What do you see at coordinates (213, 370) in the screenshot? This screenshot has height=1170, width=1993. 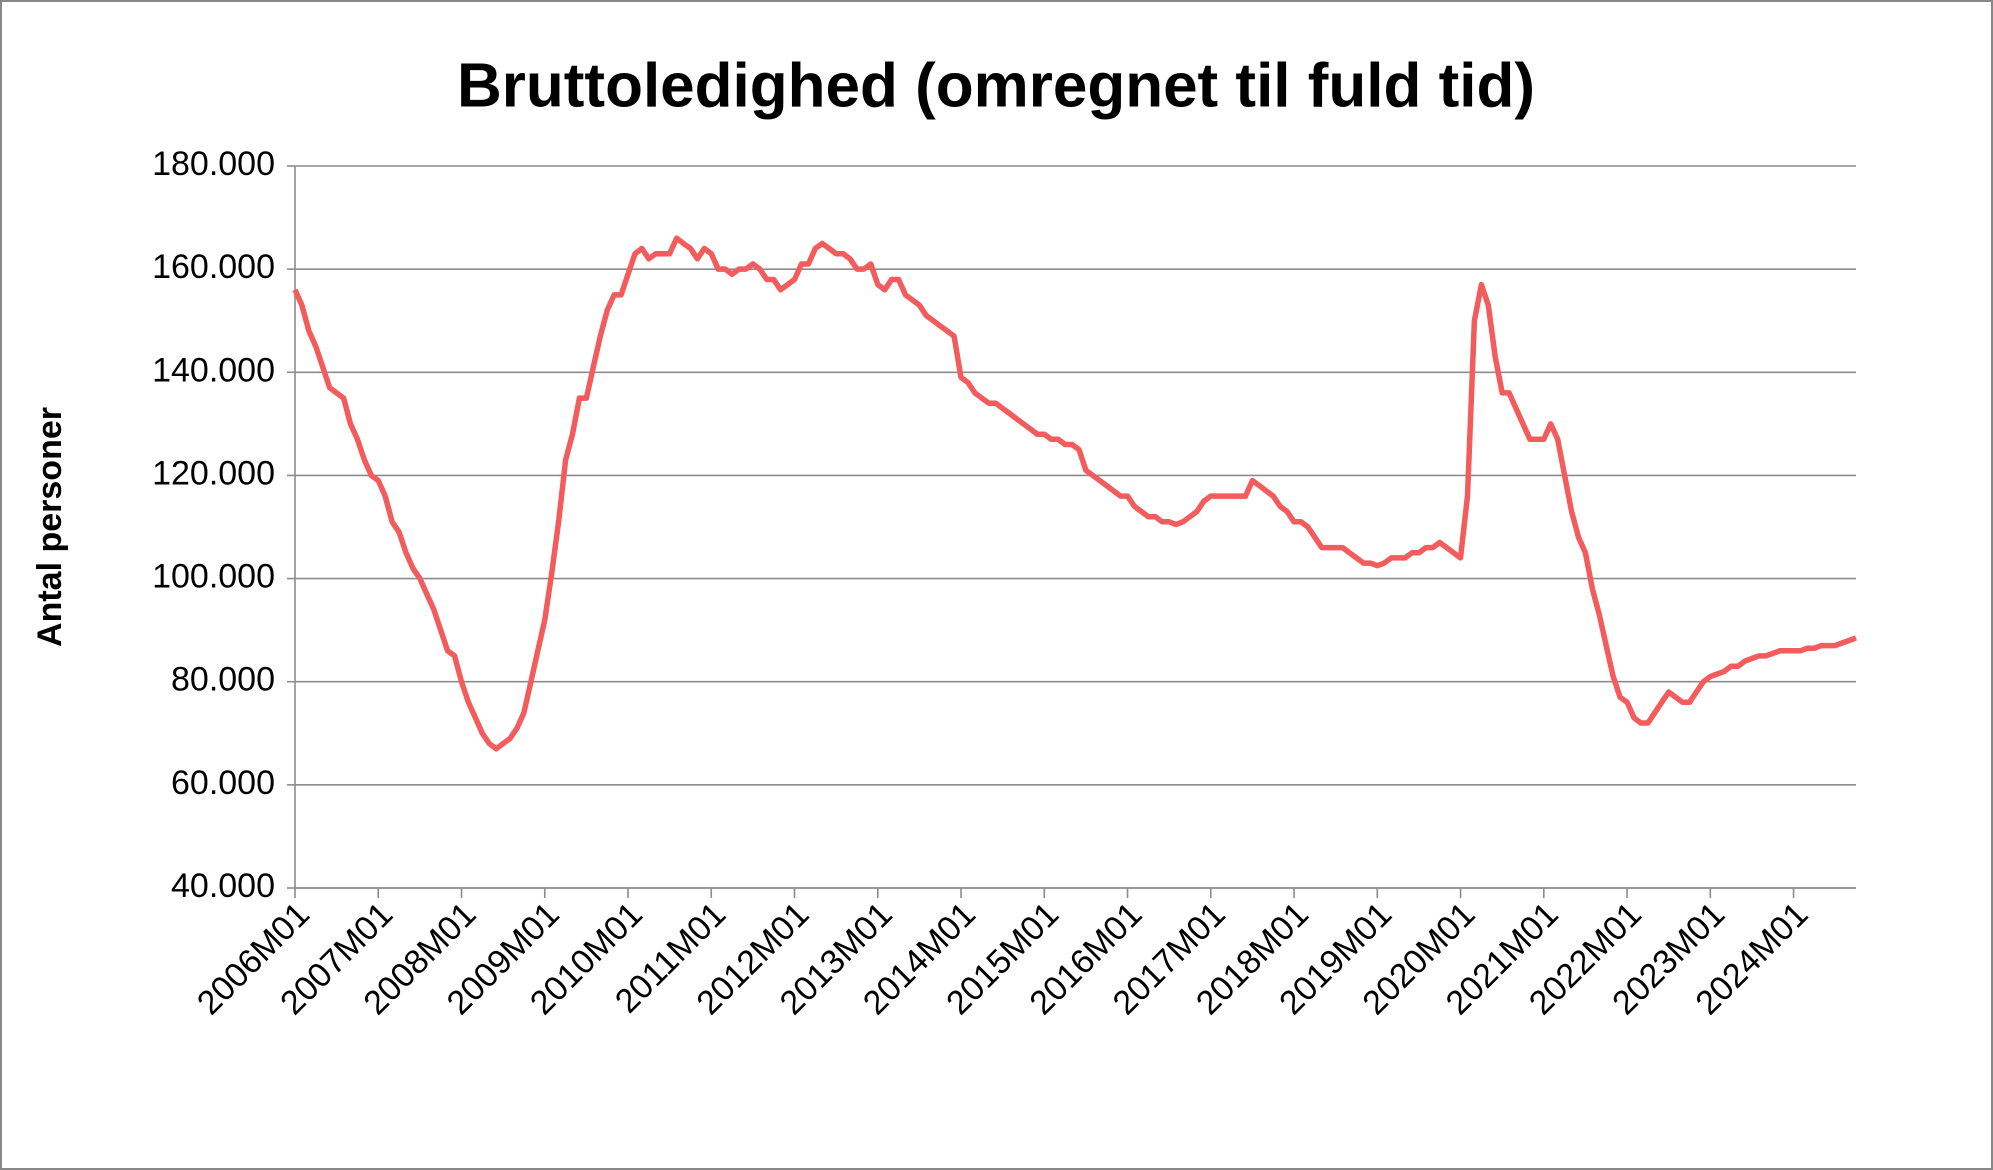 I see `y-tick-label: 140.000` at bounding box center [213, 370].